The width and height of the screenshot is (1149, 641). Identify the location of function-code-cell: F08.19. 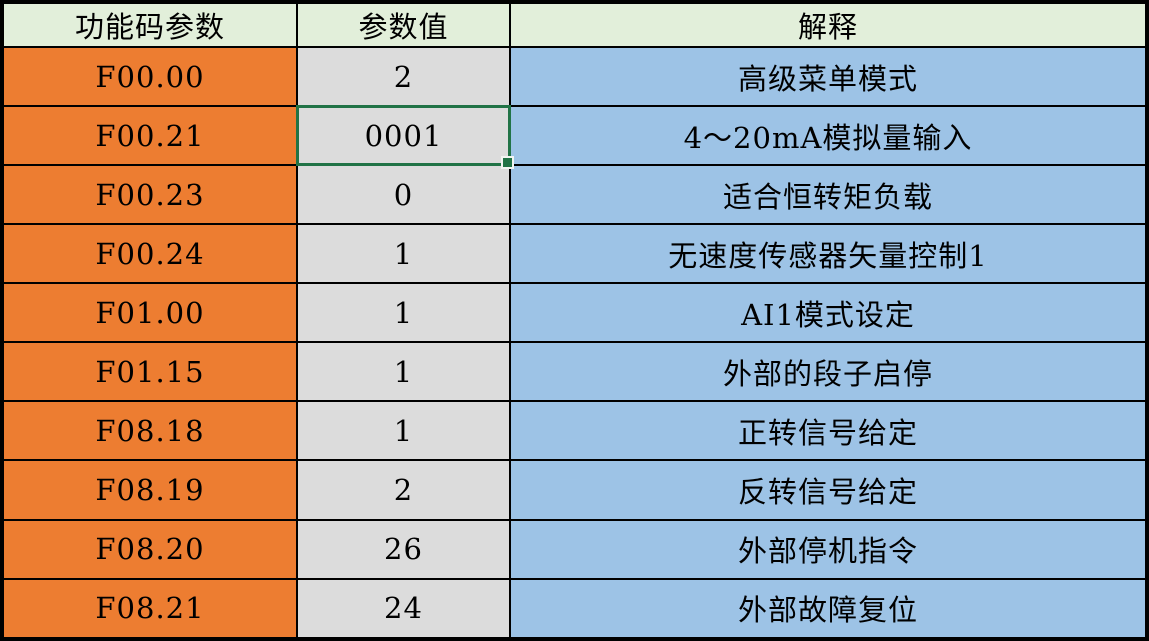
(149, 490).